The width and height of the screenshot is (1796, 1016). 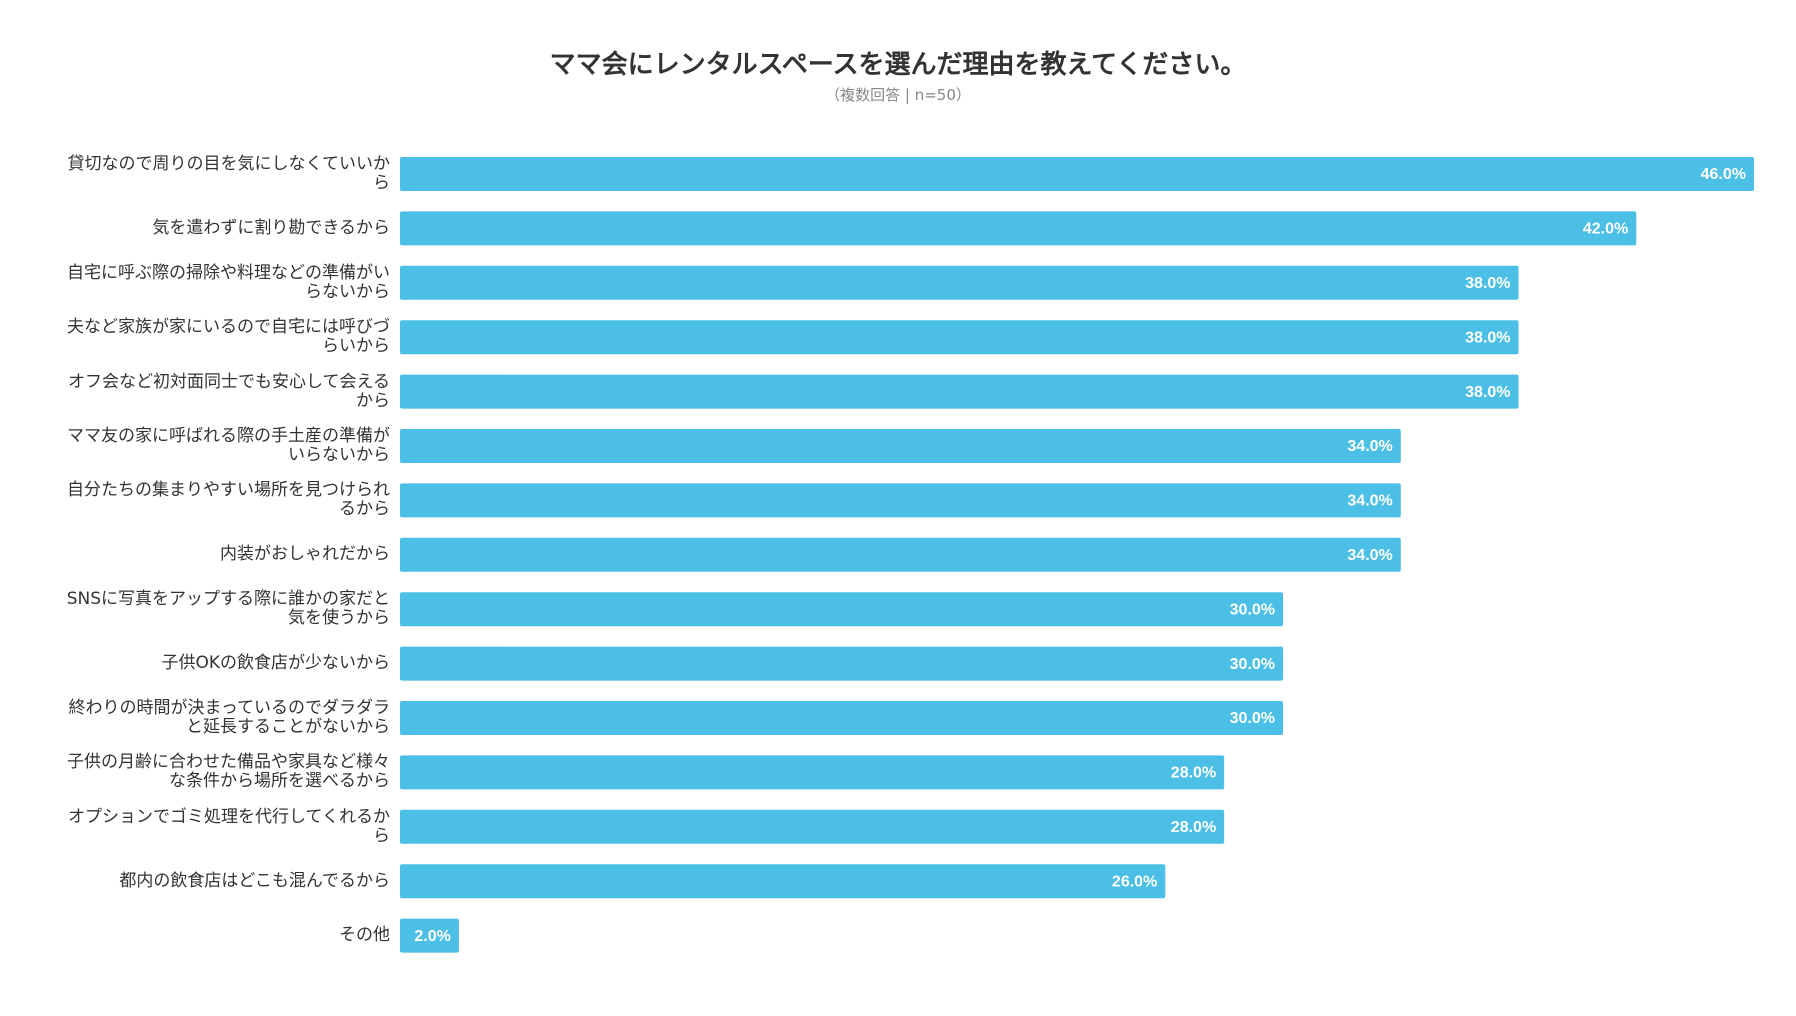 What do you see at coordinates (228, 337) in the screenshot?
I see `category-label: 夫など家族が家にいるので自宅には呼びづらいから` at bounding box center [228, 337].